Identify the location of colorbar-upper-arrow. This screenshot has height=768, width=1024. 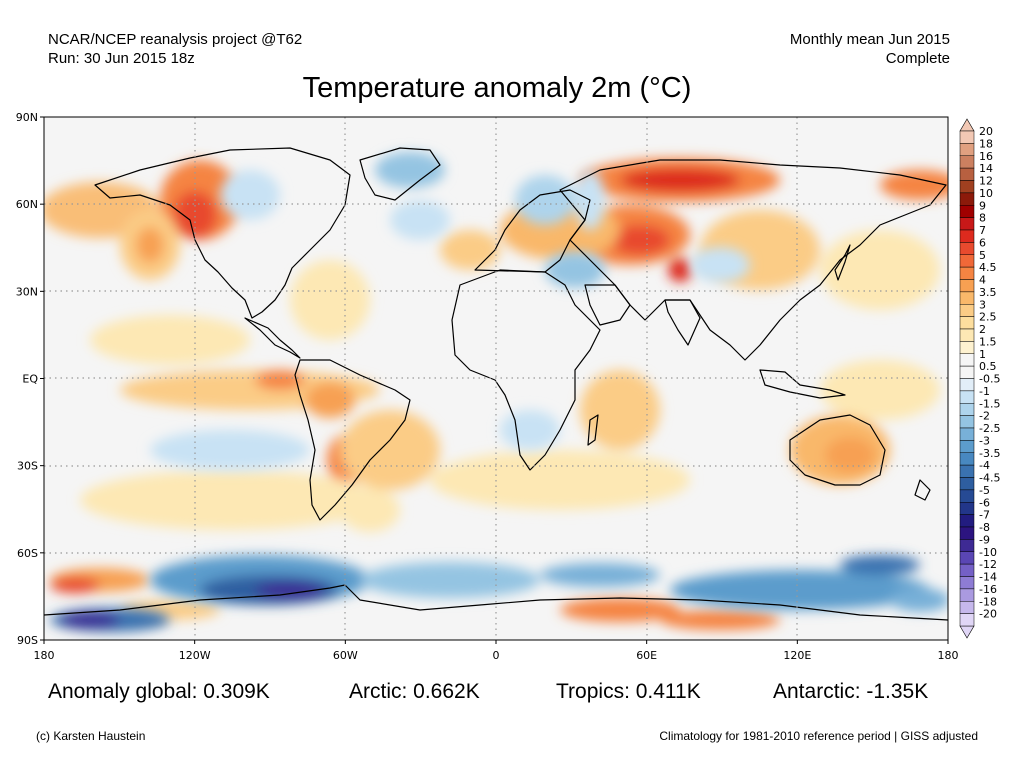
(967, 125).